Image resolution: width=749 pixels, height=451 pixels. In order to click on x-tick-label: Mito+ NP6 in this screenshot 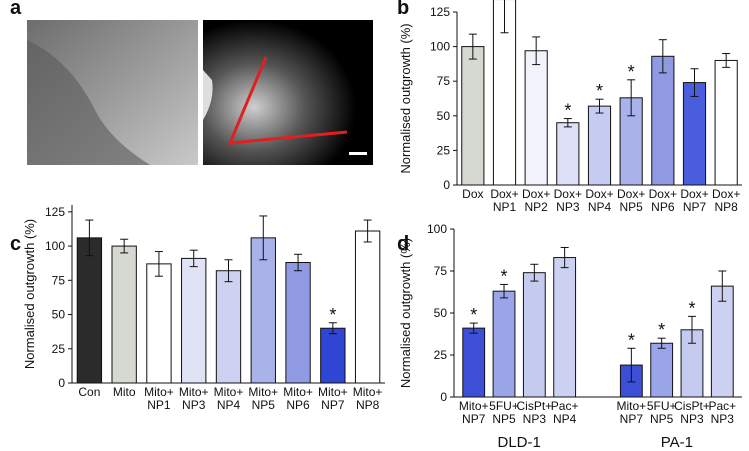, I will do `click(298, 398)`.